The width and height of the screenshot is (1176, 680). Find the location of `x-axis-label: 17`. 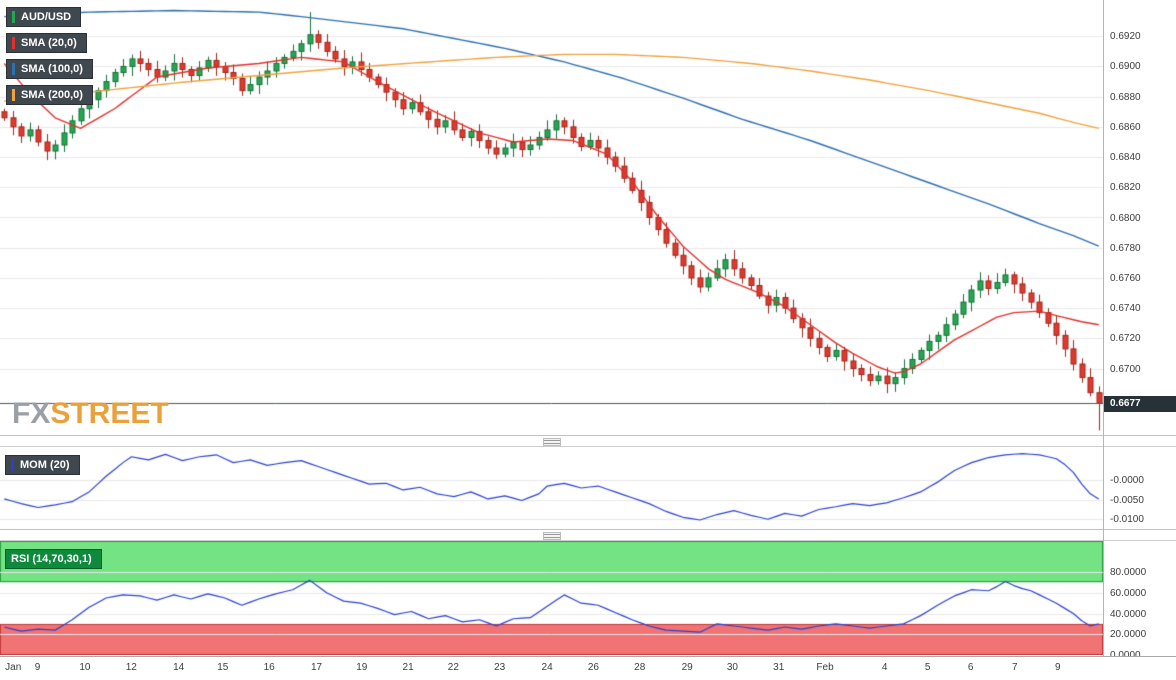

x-axis-label: 17 is located at coordinates (316, 667).